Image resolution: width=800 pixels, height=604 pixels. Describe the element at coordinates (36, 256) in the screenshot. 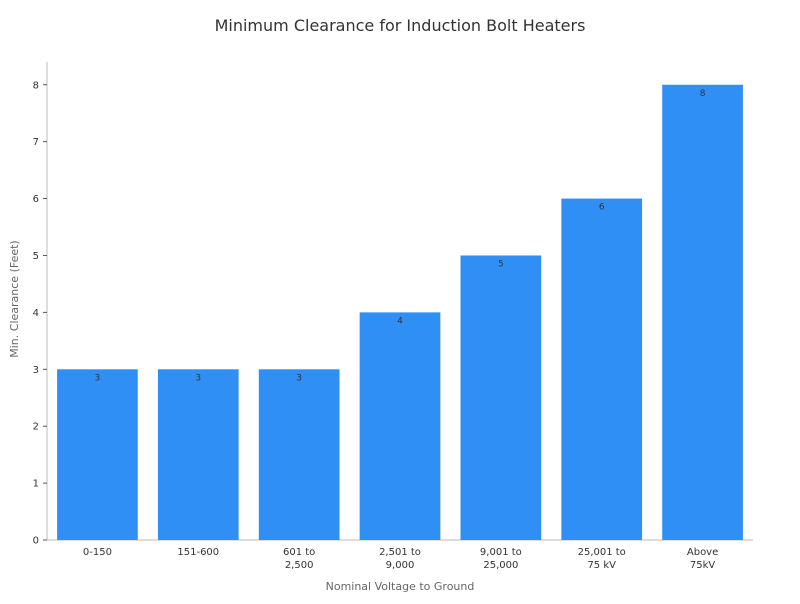

I see `y-tick-label: 5` at that location.